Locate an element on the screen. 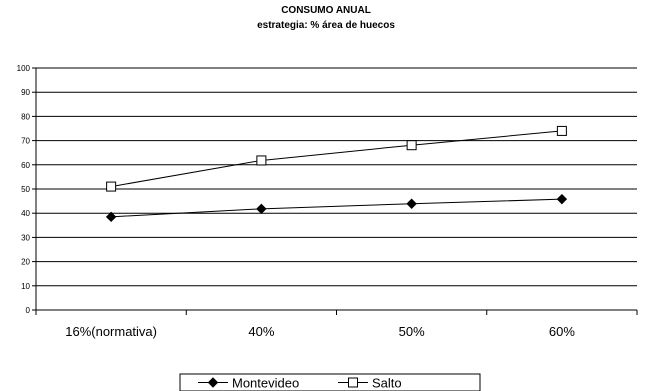 This screenshot has height=391, width=652. y-tick-labels: 0 10 20 30 40 50 60 70 80 90 100 is located at coordinates (24, 189).